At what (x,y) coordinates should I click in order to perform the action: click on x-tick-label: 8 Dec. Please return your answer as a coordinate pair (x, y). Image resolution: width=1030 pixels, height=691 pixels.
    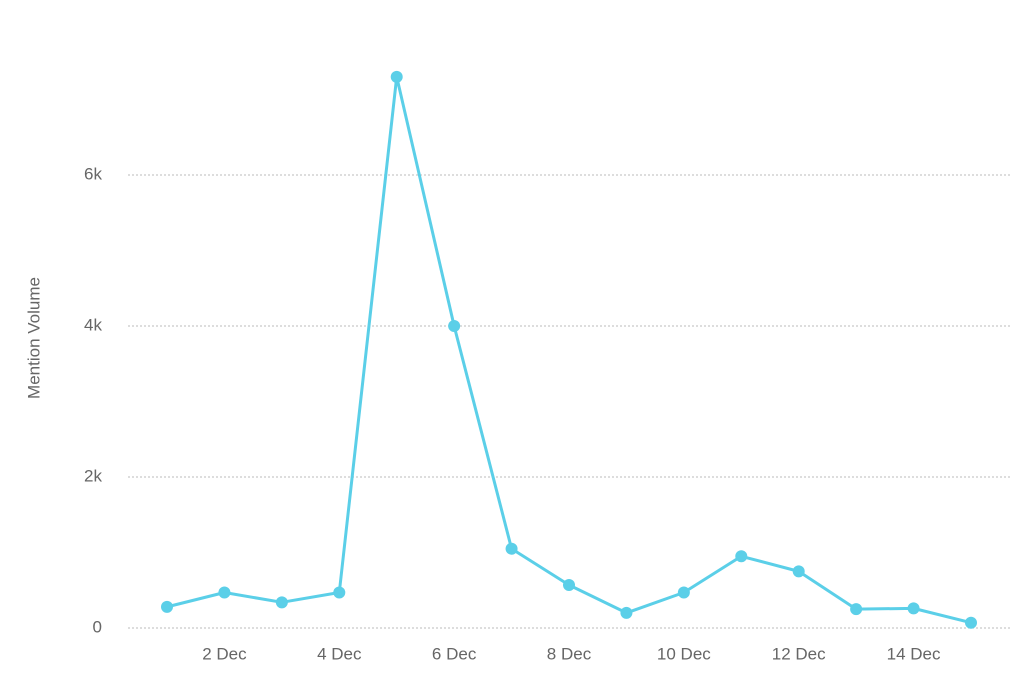
    Looking at the image, I should click on (569, 653).